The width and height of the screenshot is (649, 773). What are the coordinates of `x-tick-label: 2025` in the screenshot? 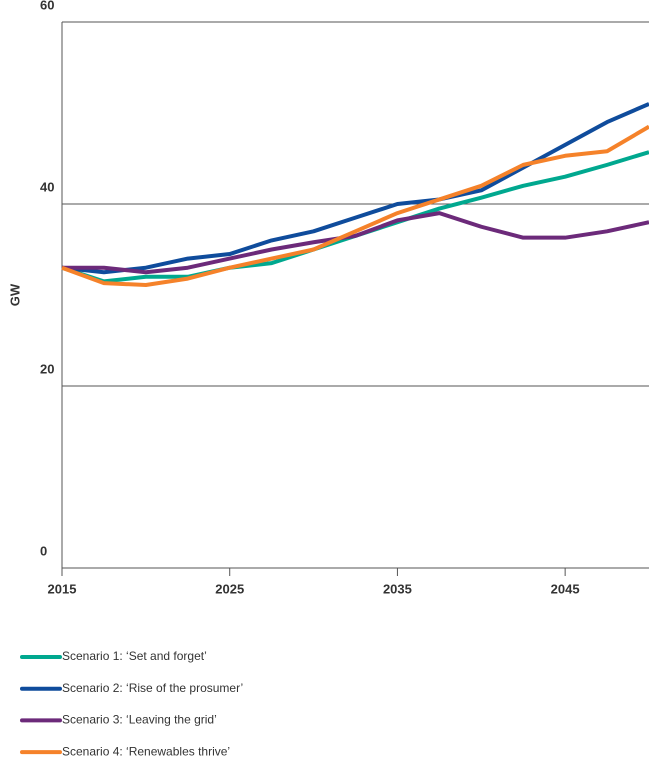 It's located at (229, 588).